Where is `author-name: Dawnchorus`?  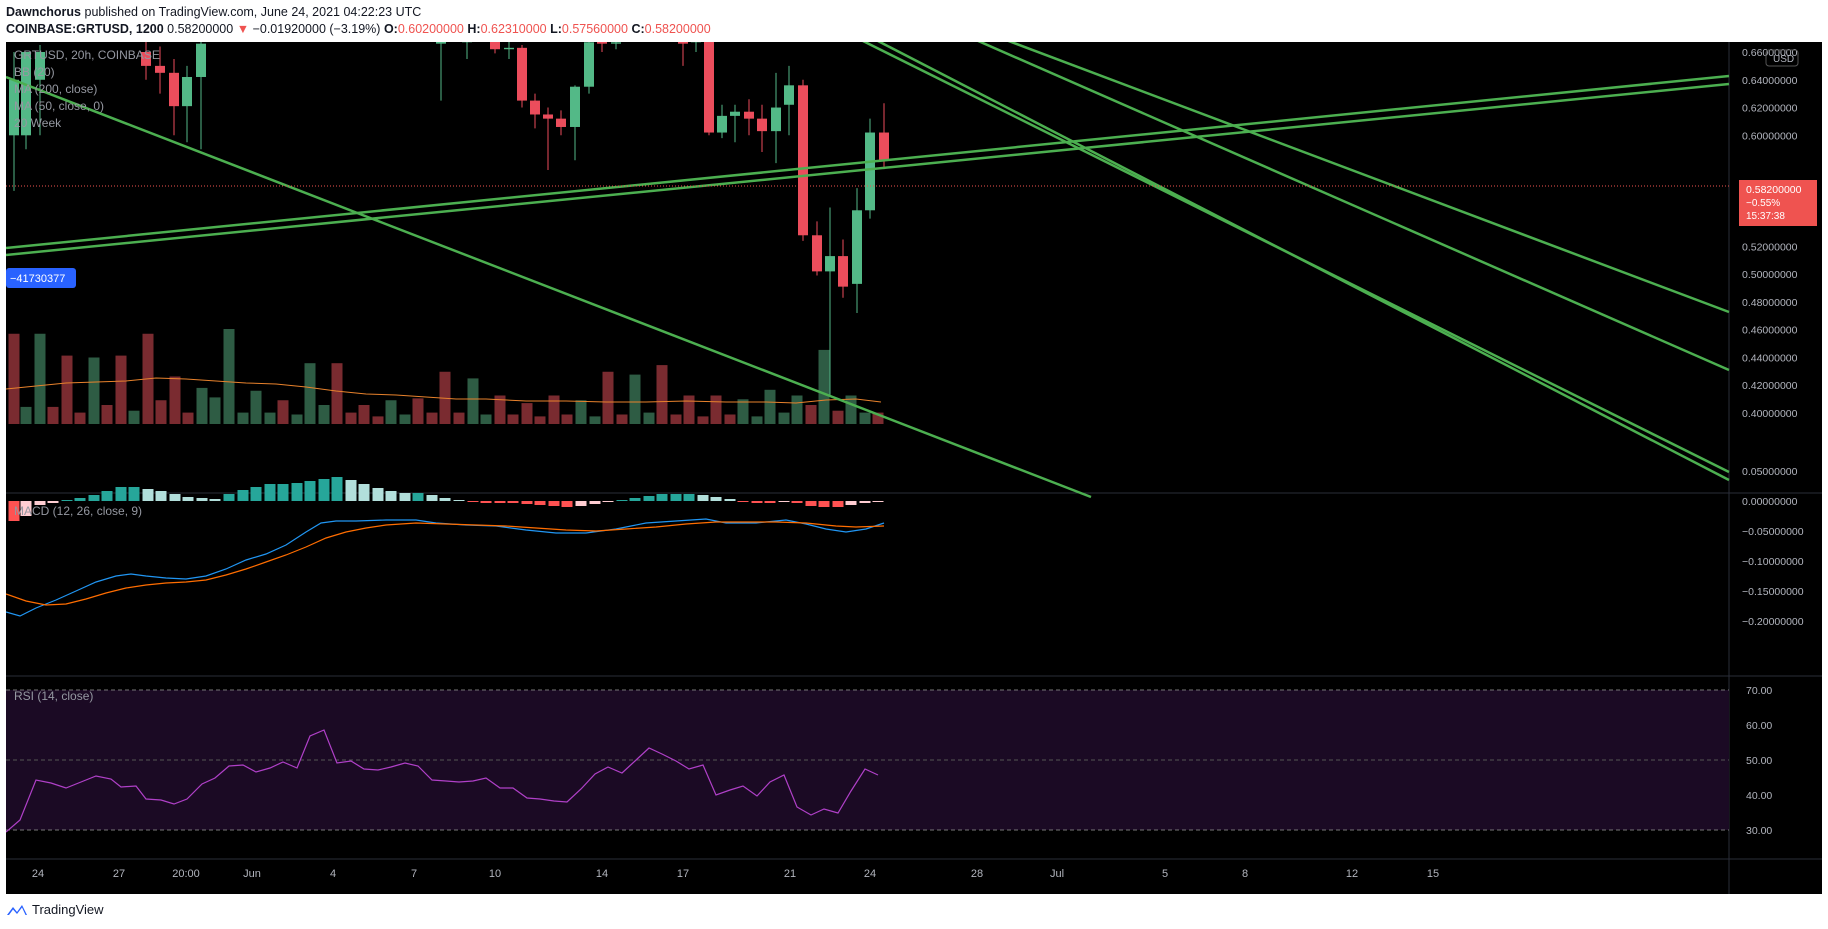
author-name: Dawnchorus is located at coordinates (44, 12).